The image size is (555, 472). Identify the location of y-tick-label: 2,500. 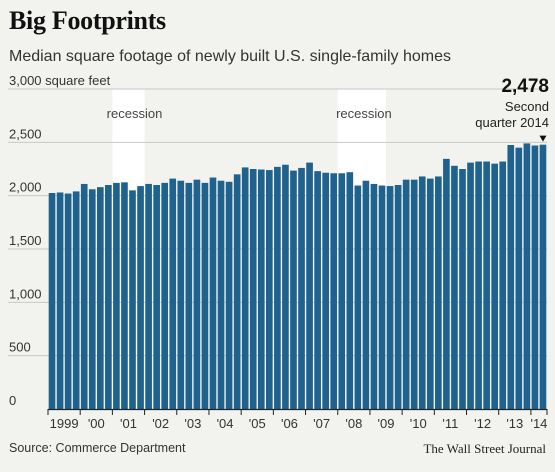
(25, 133).